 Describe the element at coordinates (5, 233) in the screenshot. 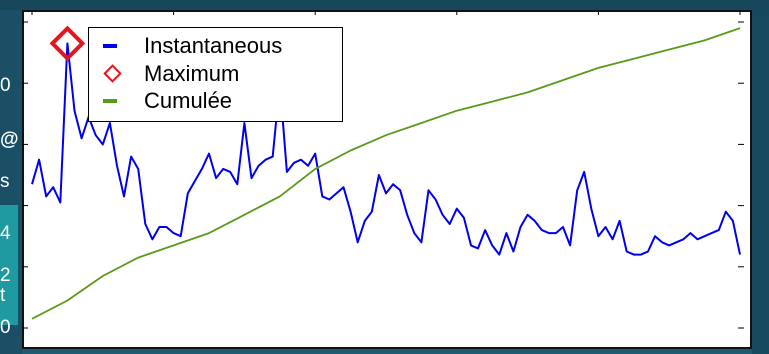

I see `edge-glyph: 4` at that location.